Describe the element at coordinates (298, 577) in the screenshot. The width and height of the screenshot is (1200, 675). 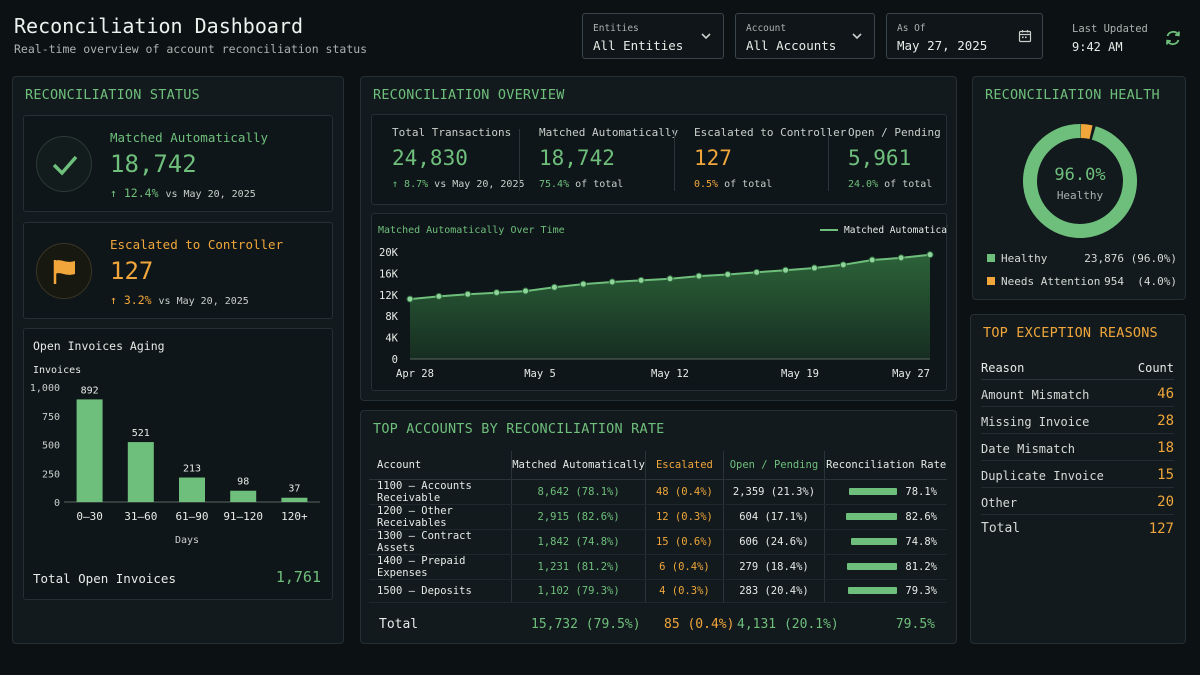
I see `total-open-invoices-value: 1,761` at that location.